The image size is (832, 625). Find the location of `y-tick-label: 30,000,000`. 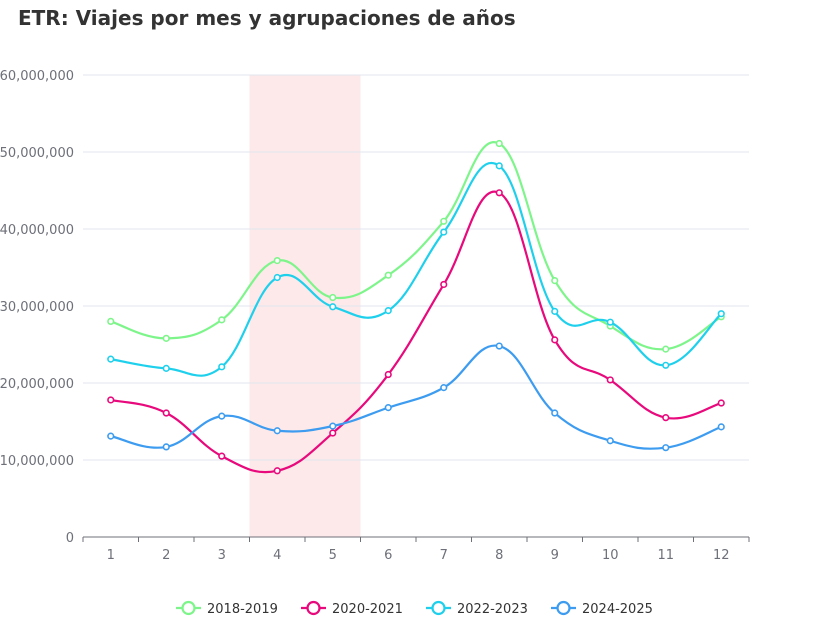

y-tick-label: 30,000,000 is located at coordinates (37, 307).